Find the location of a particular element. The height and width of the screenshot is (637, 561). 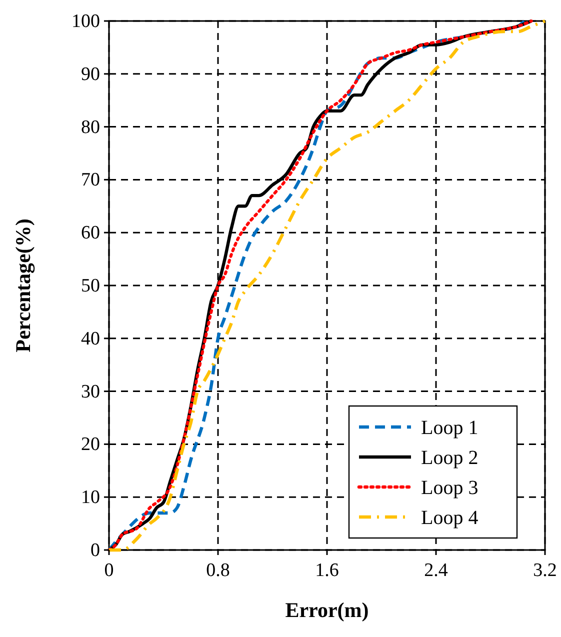

y-tick-label: 100 is located at coordinates (86, 21).